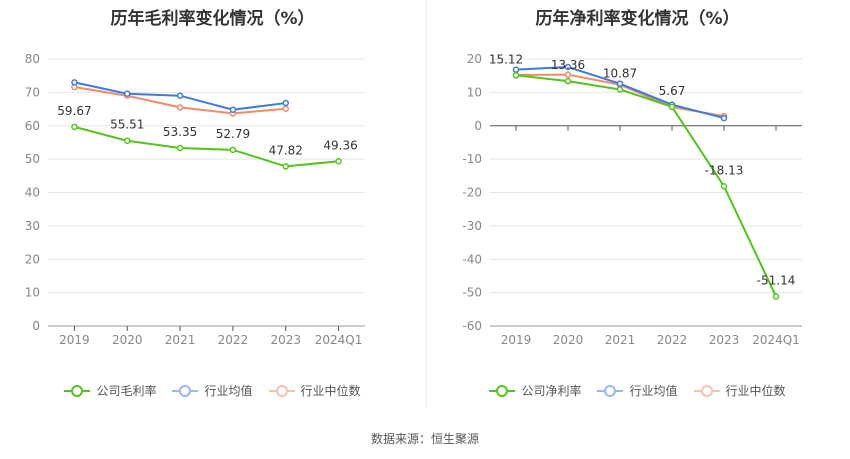  What do you see at coordinates (472, 193) in the screenshot?
I see `y-tick-label: -20` at bounding box center [472, 193].